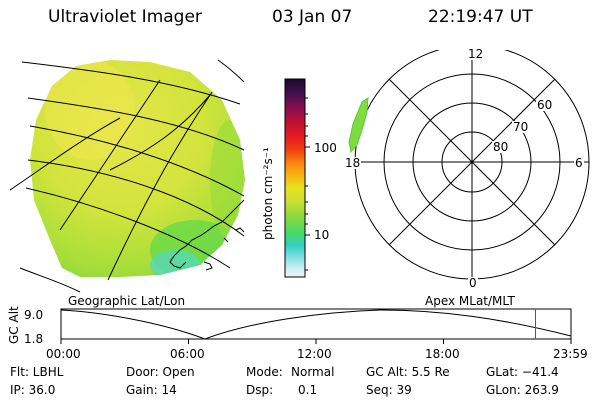 This screenshot has width=600, height=400. I want to click on lat-label-80: 80, so click(501, 147).